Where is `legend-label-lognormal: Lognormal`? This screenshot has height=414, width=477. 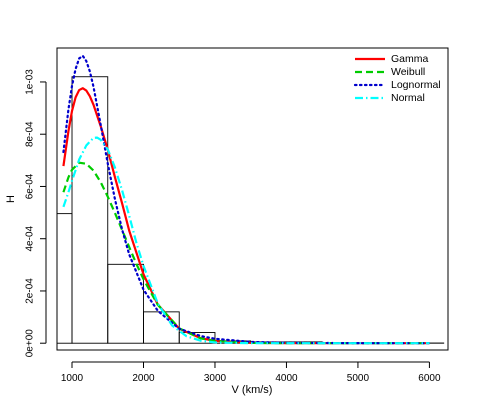 legend-label-lognormal: Lognormal is located at coordinates (416, 85).